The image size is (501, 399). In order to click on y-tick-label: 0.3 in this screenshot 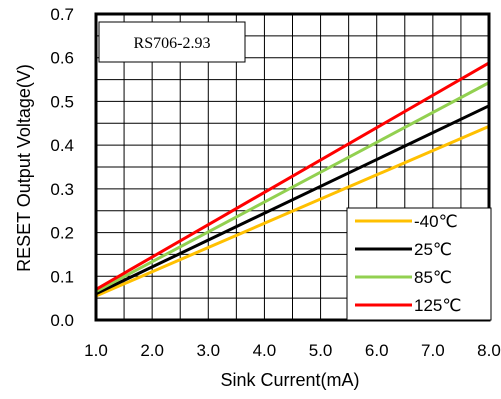, I will do `click(62, 189)`.